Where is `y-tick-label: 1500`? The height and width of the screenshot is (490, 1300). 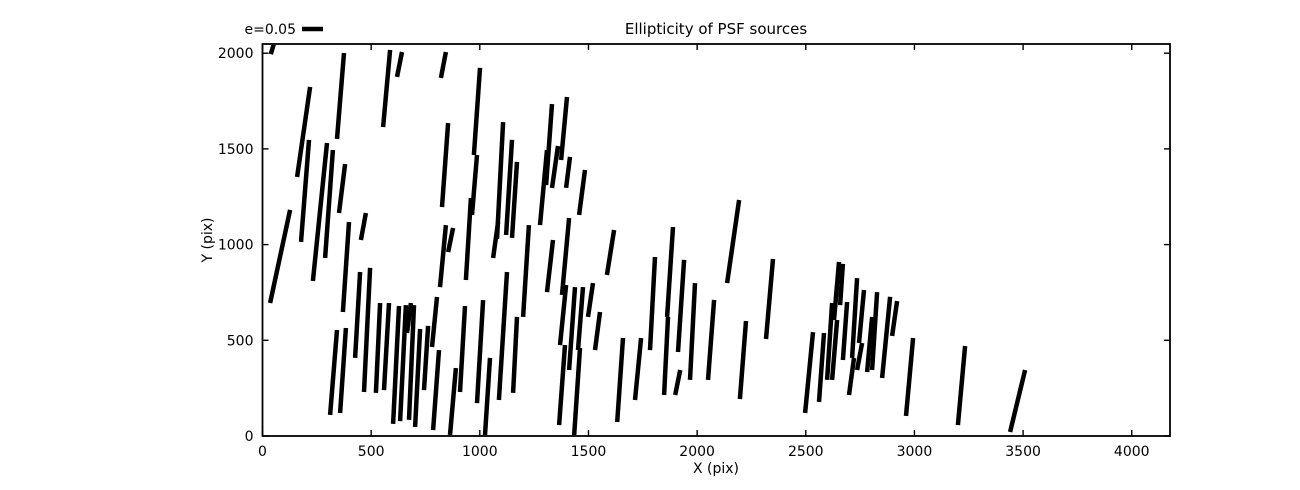 y-tick-label: 1500 is located at coordinates (236, 150).